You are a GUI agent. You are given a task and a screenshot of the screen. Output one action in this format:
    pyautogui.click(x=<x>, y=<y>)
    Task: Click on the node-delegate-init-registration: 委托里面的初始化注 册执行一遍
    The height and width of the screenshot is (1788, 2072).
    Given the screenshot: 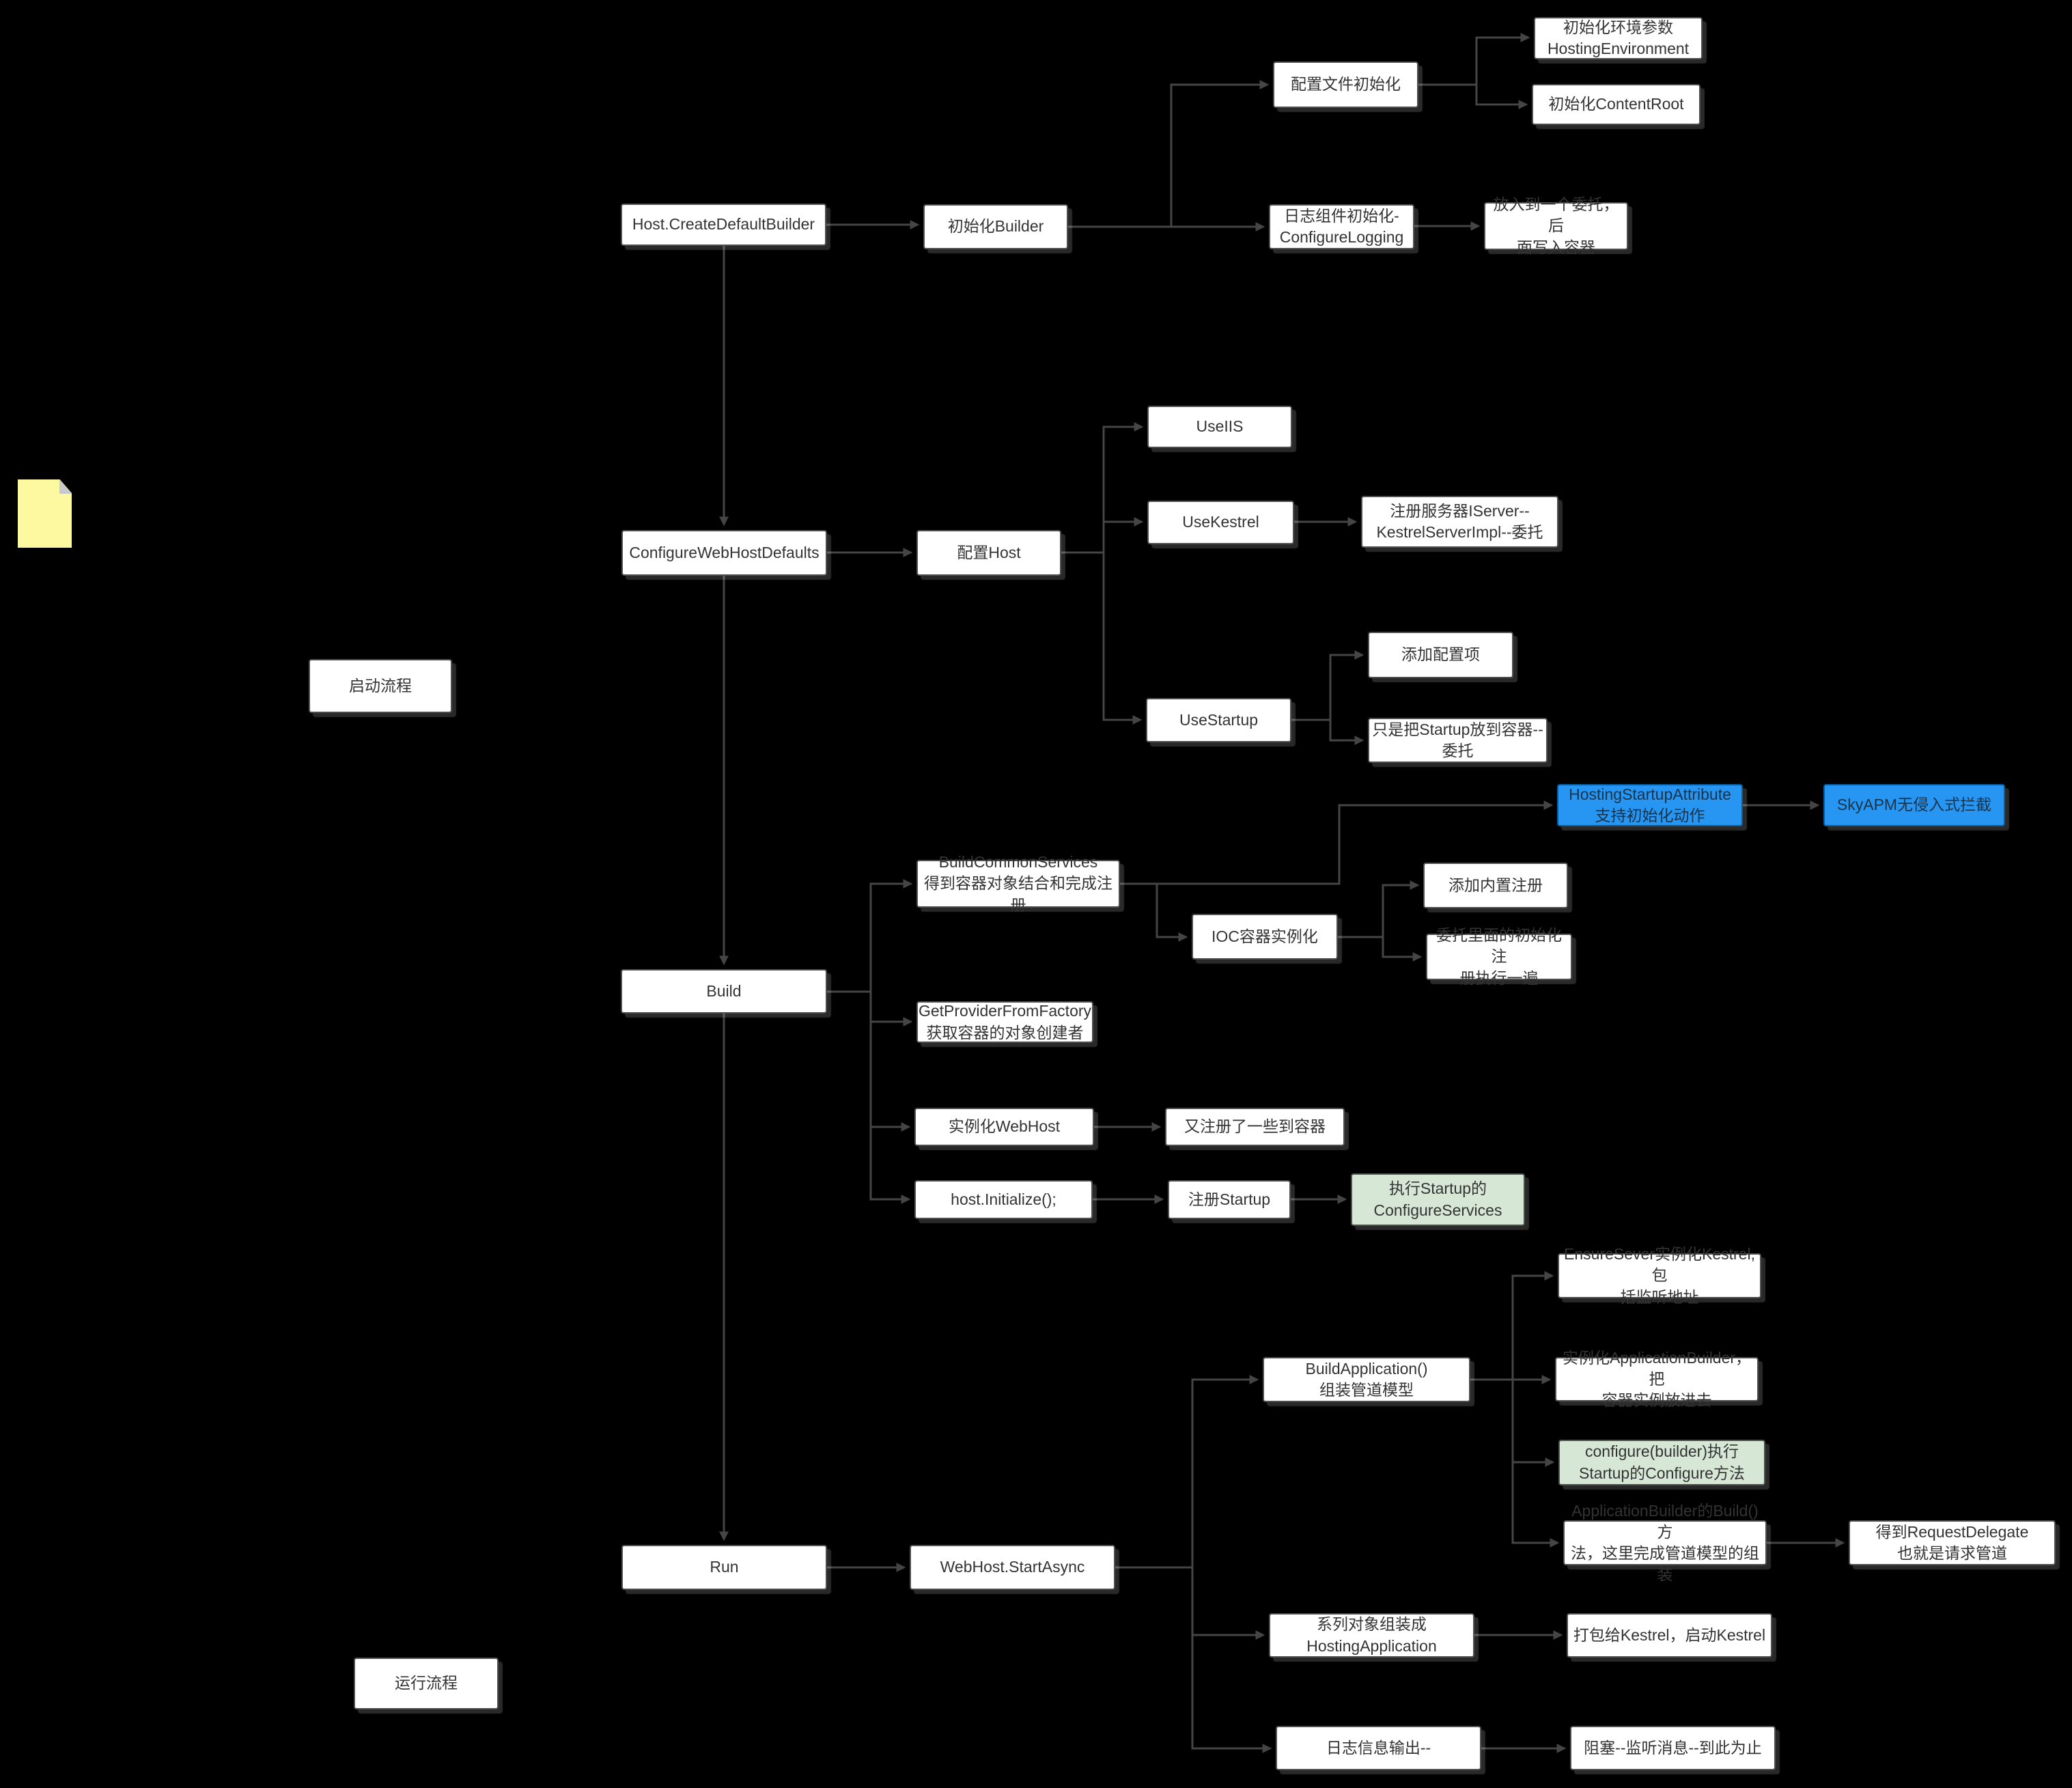 What is the action you would take?
    pyautogui.click(x=1499, y=956)
    